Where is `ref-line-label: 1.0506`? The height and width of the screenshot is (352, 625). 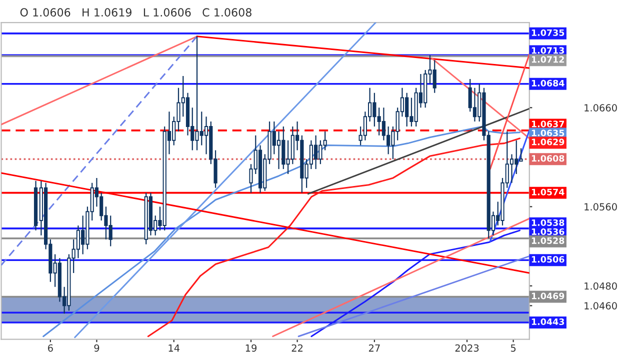 ref-line-label: 1.0506 is located at coordinates (548, 259).